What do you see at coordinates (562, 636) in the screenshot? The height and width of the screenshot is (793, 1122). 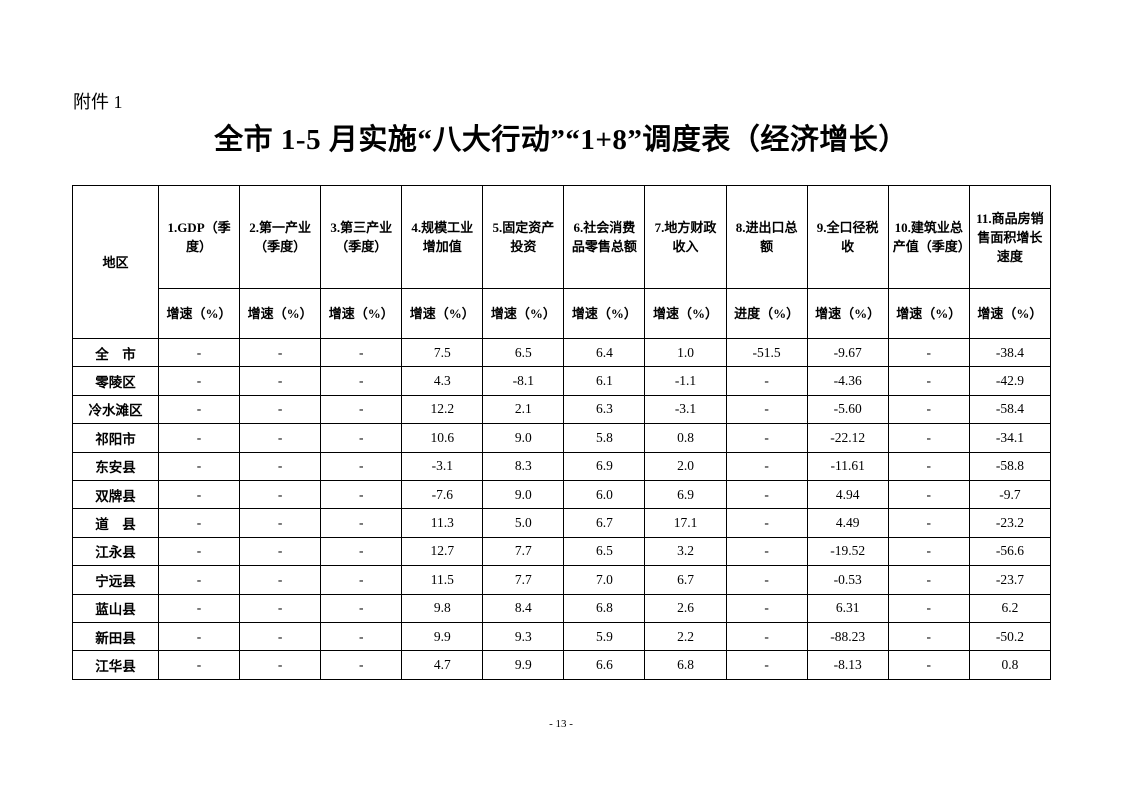 I see `table-row: 新田县 - - -9.9 9.3 5.9 2.2- -88.23- -50.2` at bounding box center [562, 636].